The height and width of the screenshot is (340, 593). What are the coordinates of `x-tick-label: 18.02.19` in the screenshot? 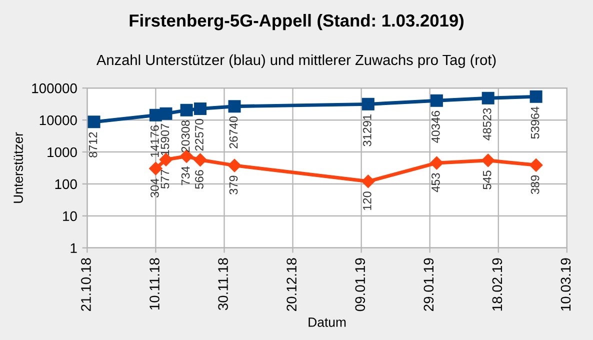 It's located at (497, 284).